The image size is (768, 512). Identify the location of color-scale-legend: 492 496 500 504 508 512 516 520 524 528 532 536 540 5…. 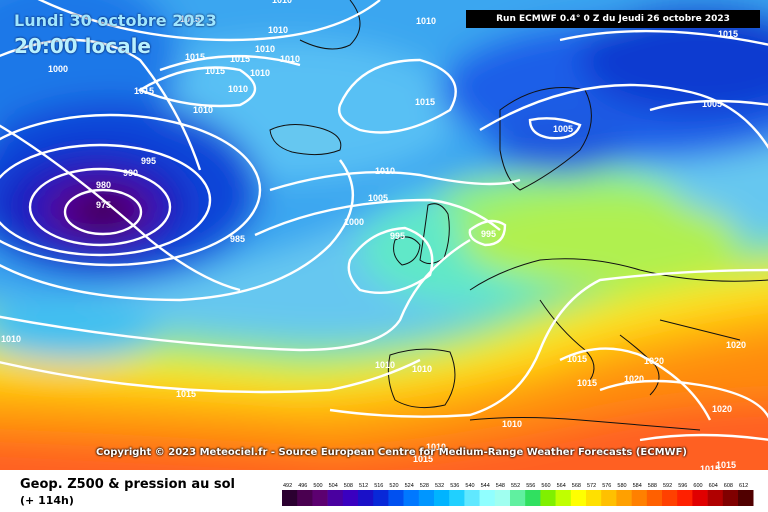
(518, 494).